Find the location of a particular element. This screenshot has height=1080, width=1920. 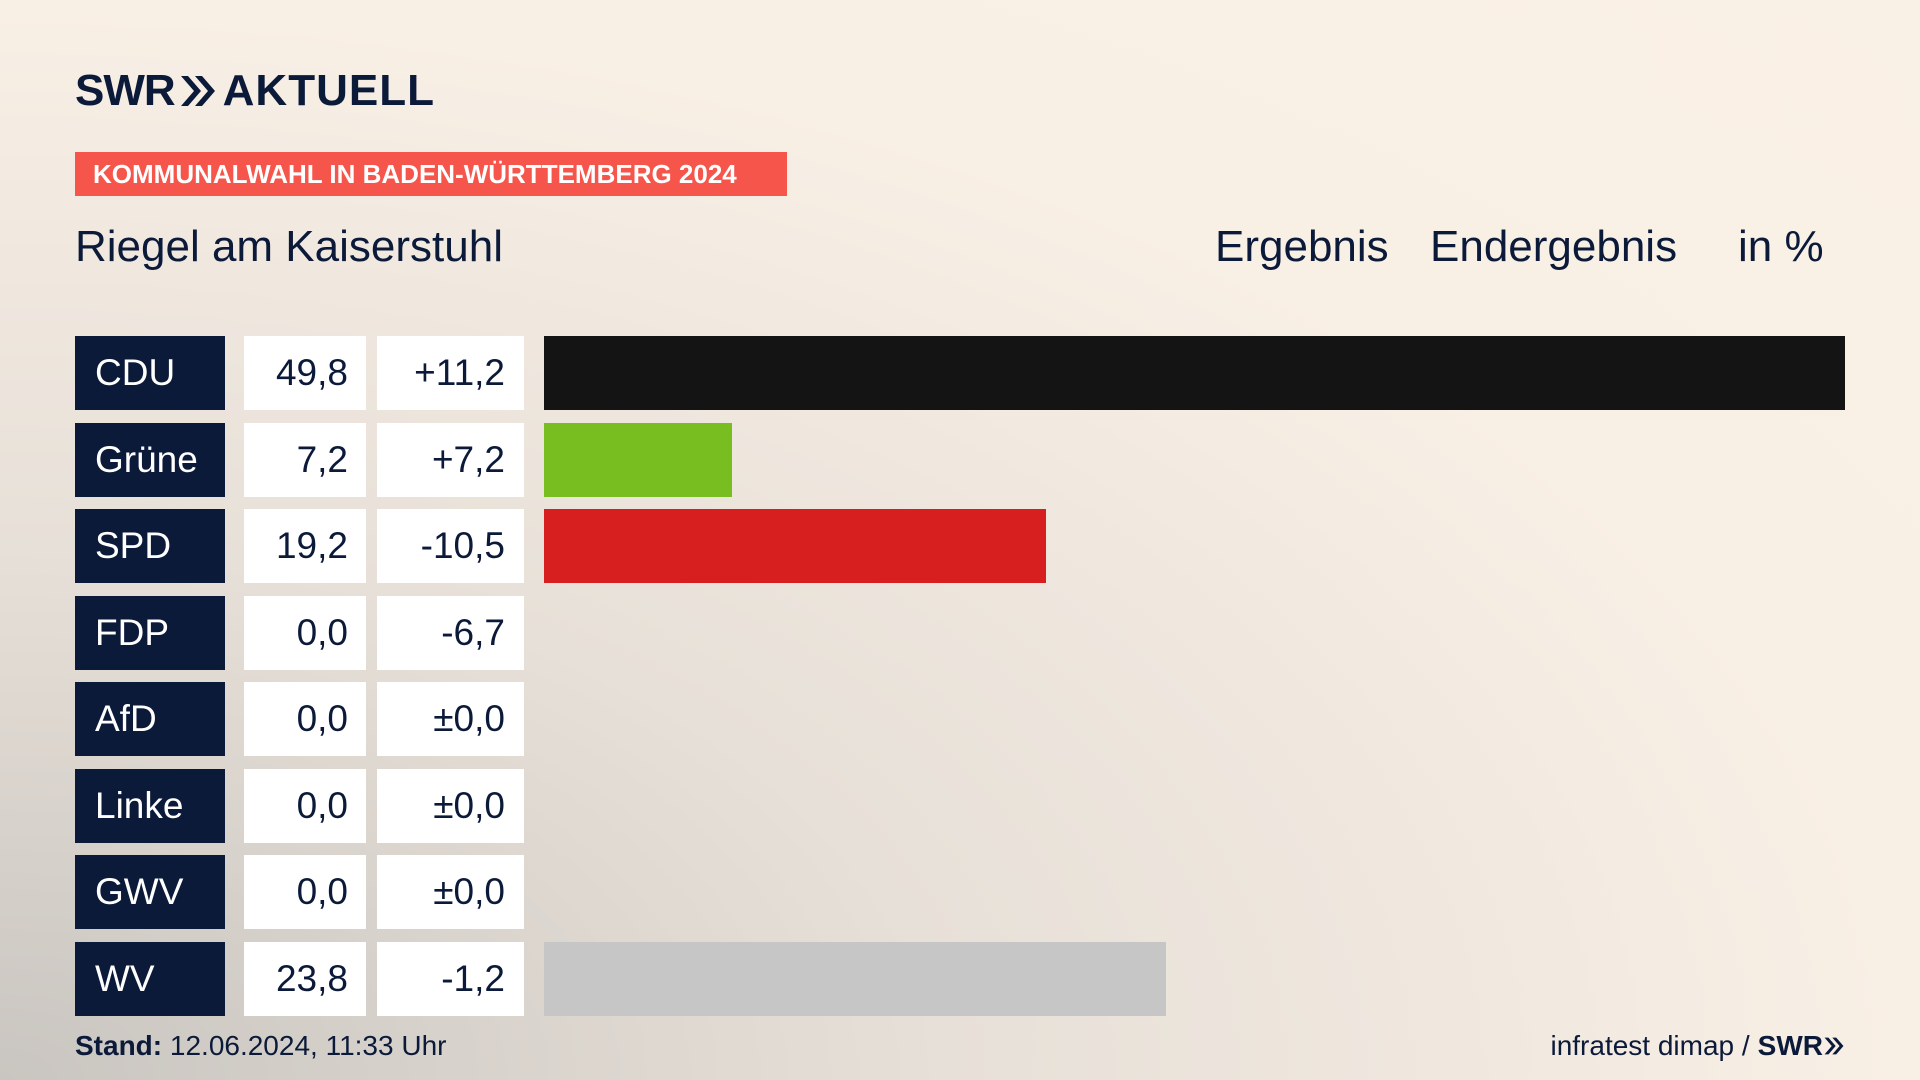

swr-wordmark: SWR is located at coordinates (125, 90).